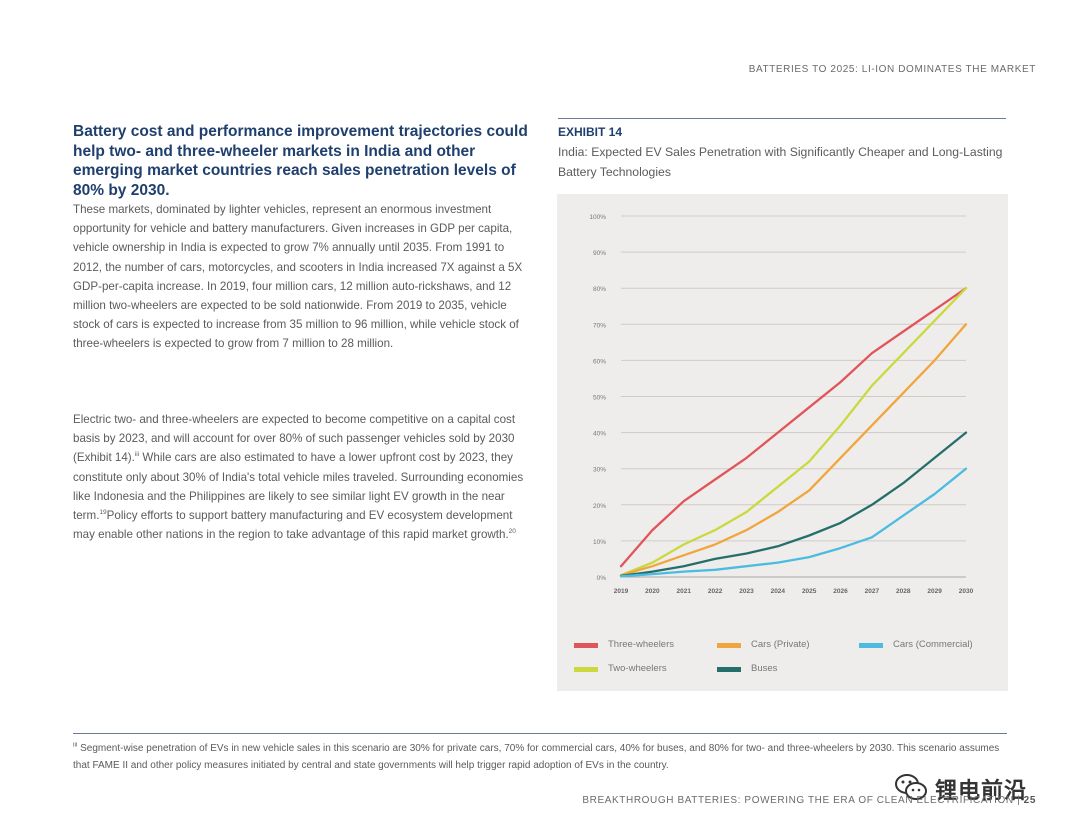 The width and height of the screenshot is (1080, 834). Describe the element at coordinates (599, 542) in the screenshot. I see `y-tick-label: 10%` at that location.